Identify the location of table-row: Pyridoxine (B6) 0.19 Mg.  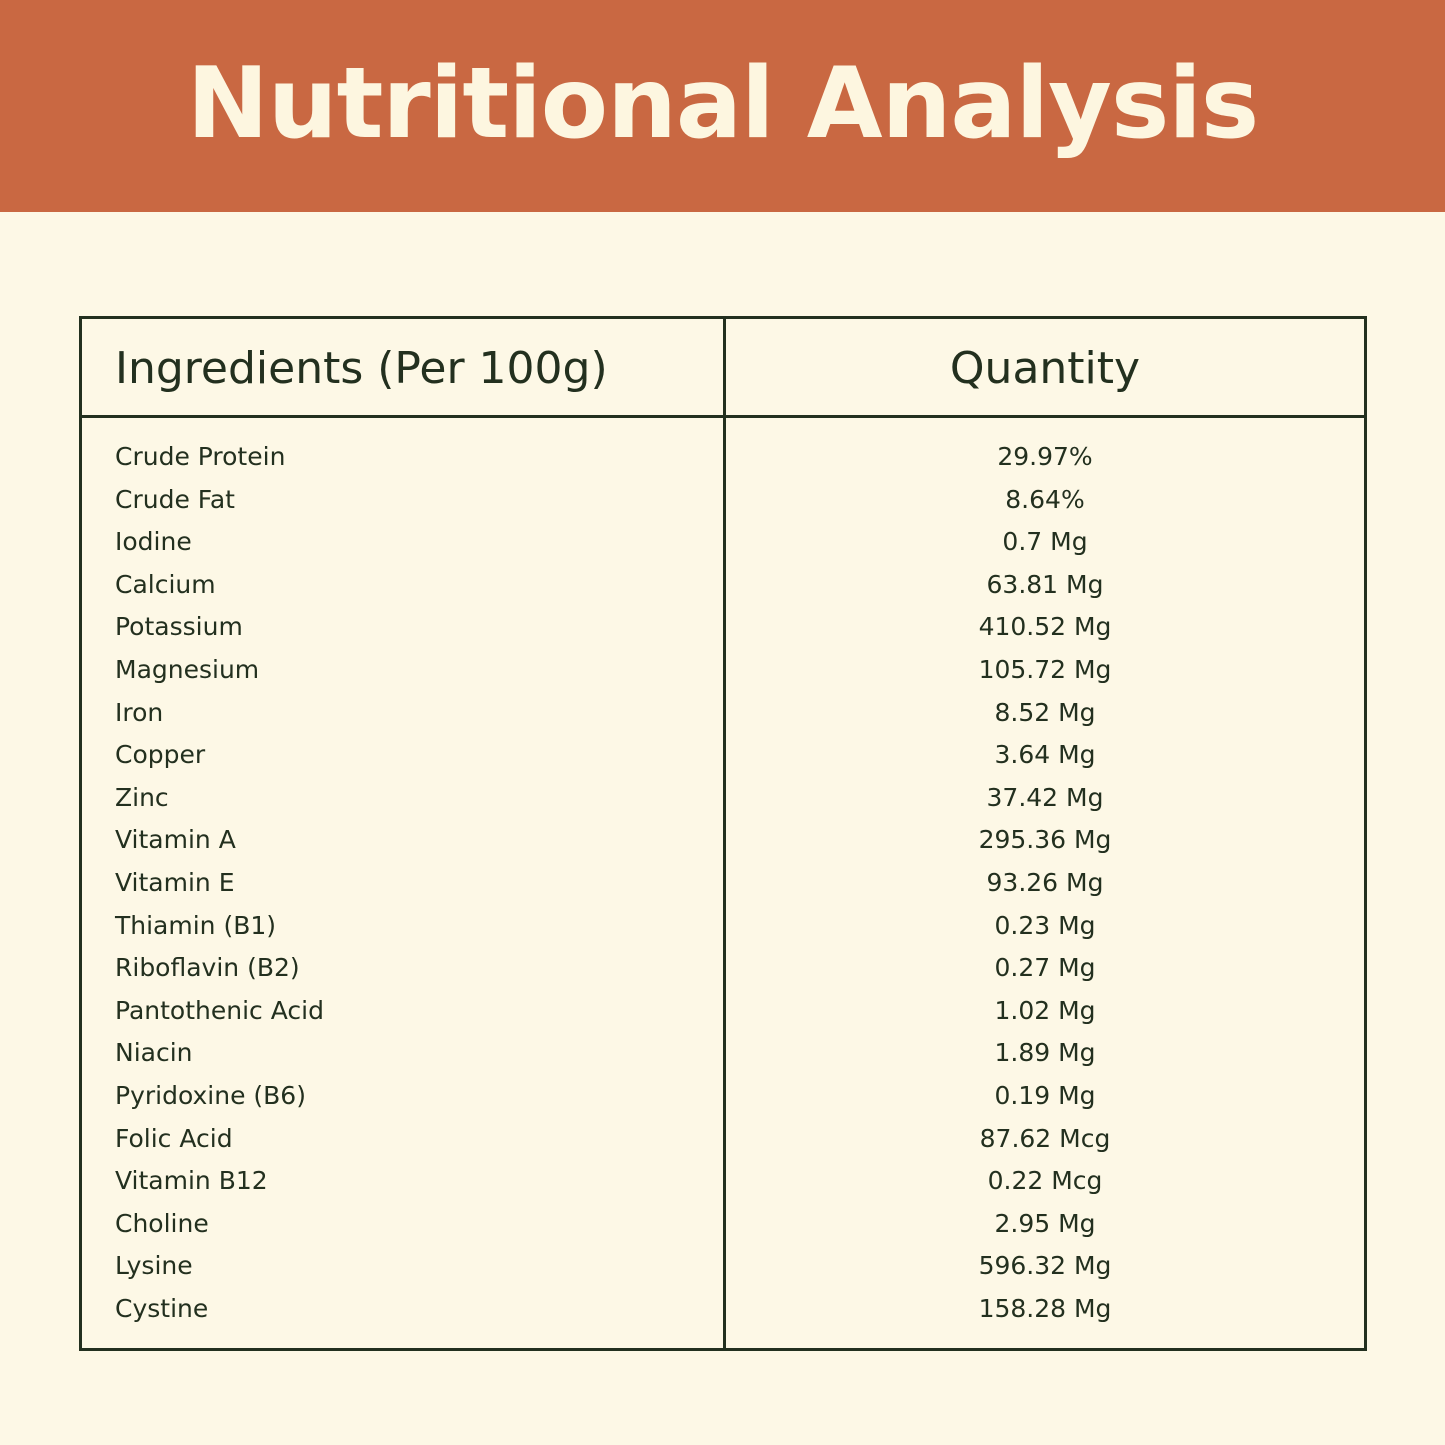
(723, 1096).